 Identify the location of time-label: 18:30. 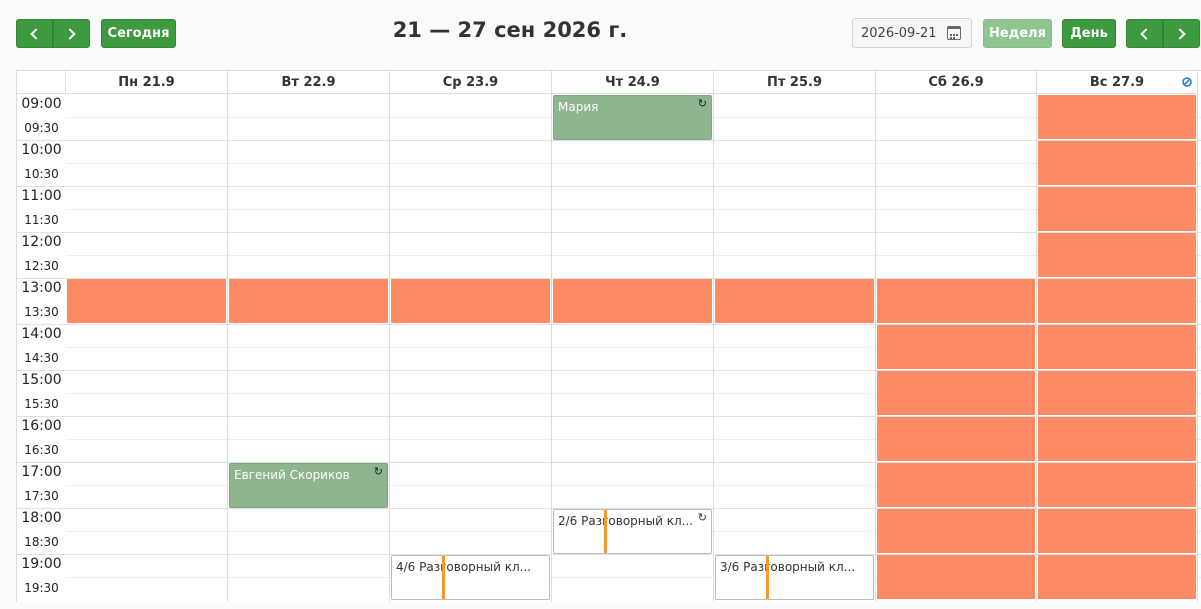
(41, 542).